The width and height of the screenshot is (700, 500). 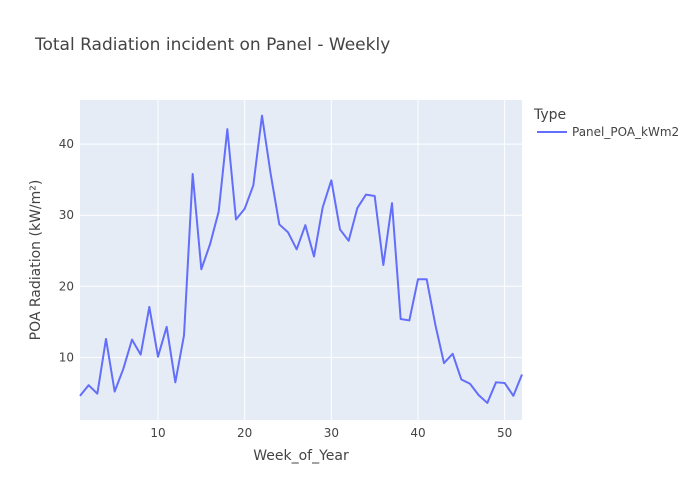 What do you see at coordinates (549, 115) in the screenshot?
I see `legend-title: Type` at bounding box center [549, 115].